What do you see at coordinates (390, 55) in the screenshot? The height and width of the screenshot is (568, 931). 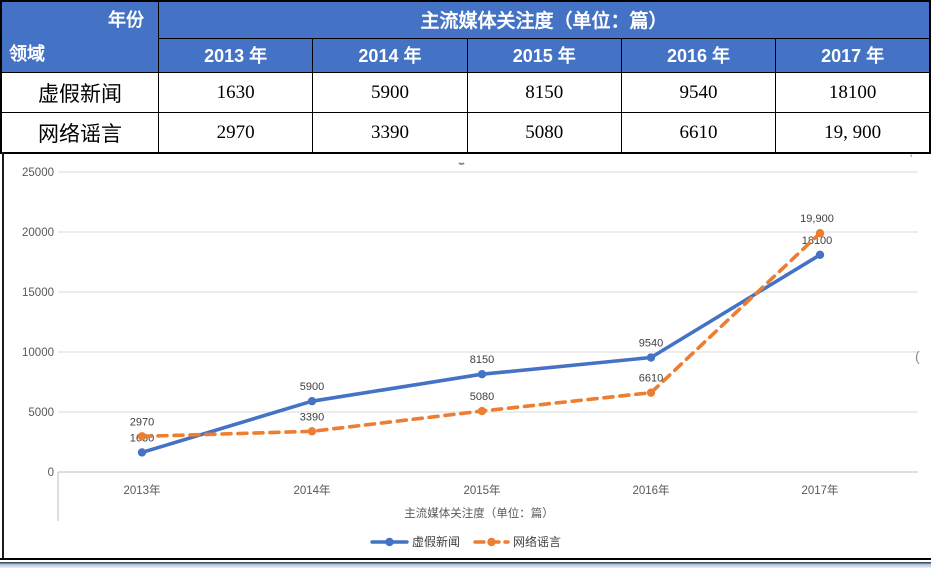 I see `year-header: 2014 年` at bounding box center [390, 55].